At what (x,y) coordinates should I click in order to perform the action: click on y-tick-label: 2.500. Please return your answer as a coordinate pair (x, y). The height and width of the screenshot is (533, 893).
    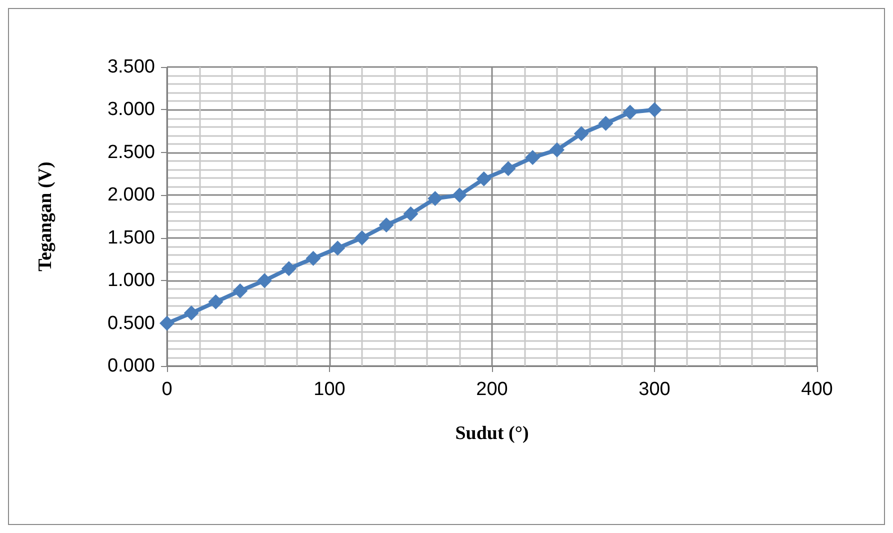
    Looking at the image, I should click on (131, 152).